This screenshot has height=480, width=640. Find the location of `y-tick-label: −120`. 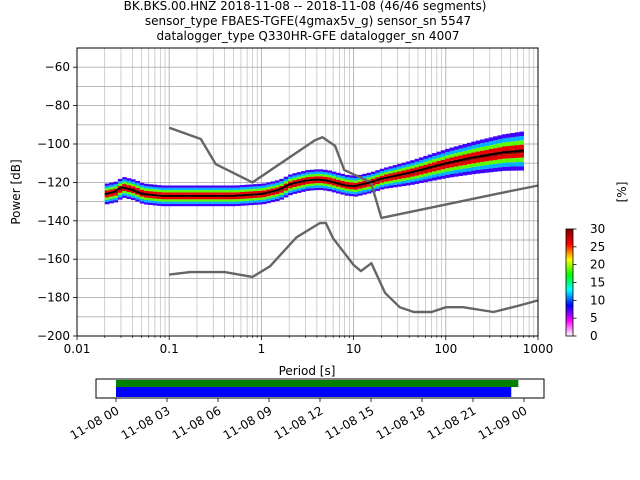

y-tick-label: −120 is located at coordinates (53, 182).